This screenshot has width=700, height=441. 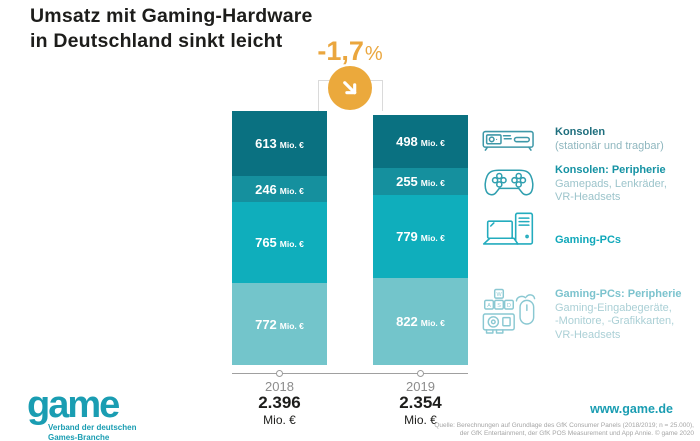 I want to click on legend-item-gaming-pcs: Gaming-PCs, so click(x=589, y=233).